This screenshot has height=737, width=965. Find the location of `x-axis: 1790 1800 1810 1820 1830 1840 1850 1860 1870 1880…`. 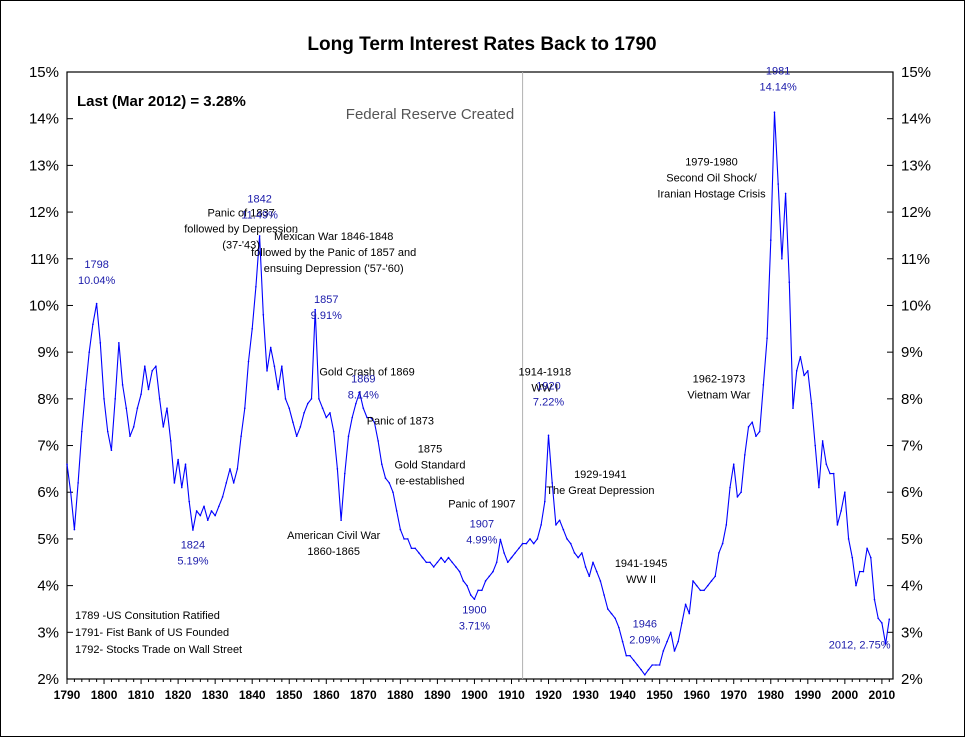

x-axis: 1790 1800 1810 1820 1830 1840 1850 1860 1870 1880… is located at coordinates (475, 690).